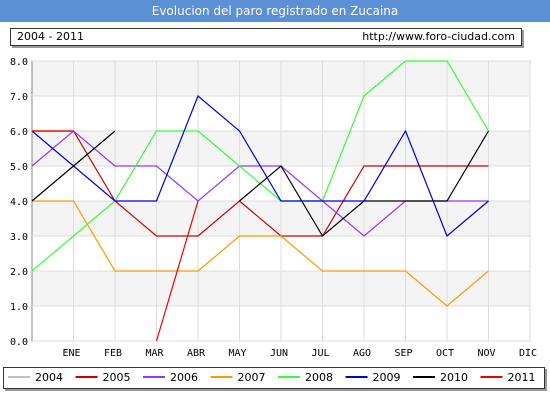 The image size is (550, 400). I want to click on x-tick-label: MAR, so click(154, 353).